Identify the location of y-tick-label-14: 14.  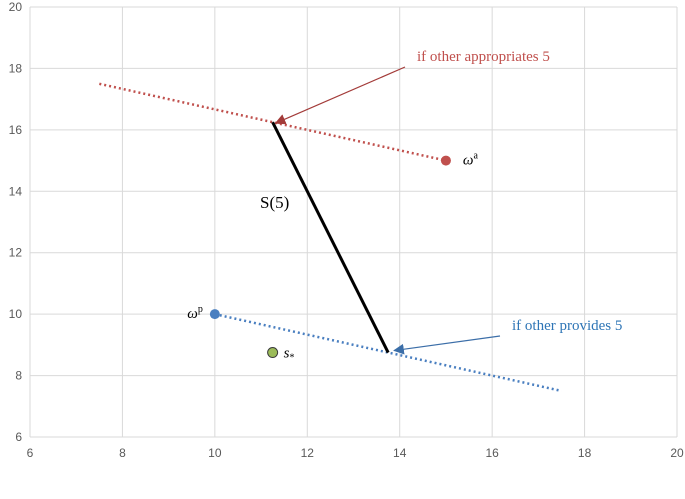
(16, 191).